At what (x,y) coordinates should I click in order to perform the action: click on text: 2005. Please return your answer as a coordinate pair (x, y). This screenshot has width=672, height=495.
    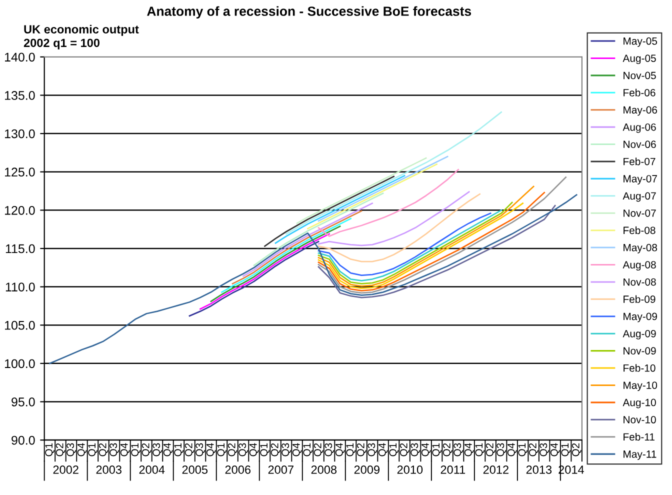
    Looking at the image, I should click on (195, 470).